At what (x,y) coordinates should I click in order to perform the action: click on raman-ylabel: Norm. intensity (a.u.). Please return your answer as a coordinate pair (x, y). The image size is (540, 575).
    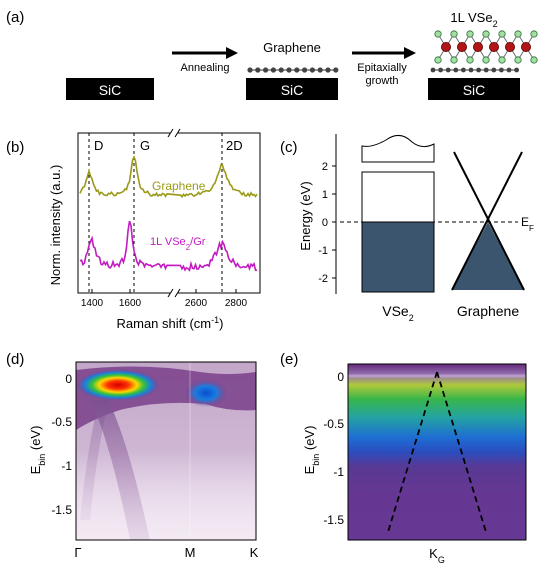
    Looking at the image, I should click on (55, 225).